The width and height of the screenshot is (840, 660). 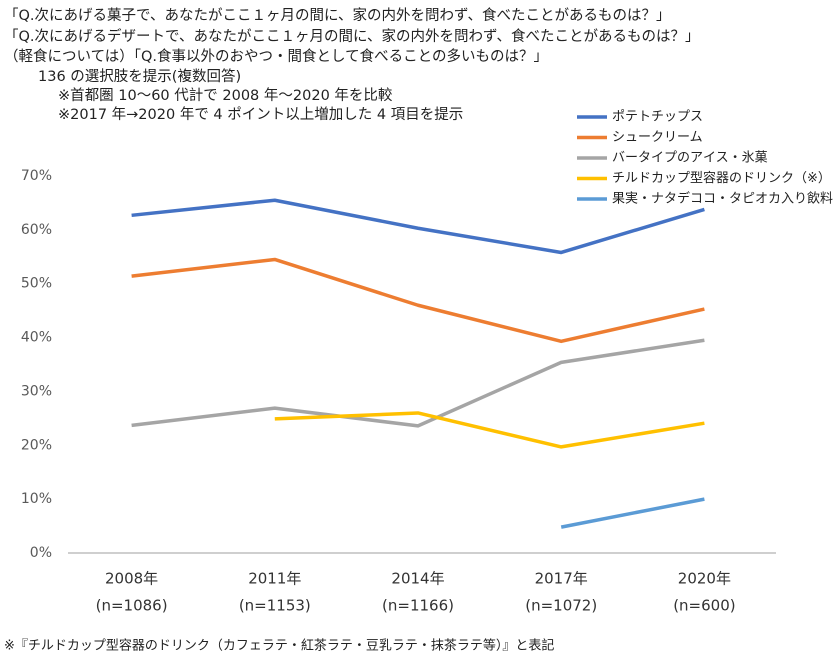 I want to click on y-tick-label: 30%, so click(x=36, y=391).